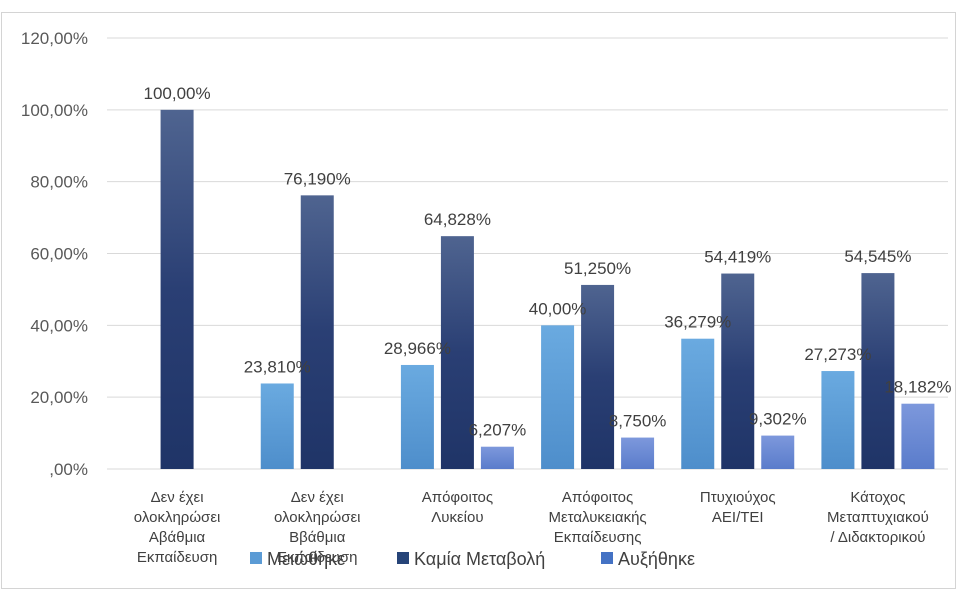 This screenshot has width=958, height=592. I want to click on x-tick-label: Πτυχιούχος ΑΕΙ/ΤΕΙ, so click(738, 507).